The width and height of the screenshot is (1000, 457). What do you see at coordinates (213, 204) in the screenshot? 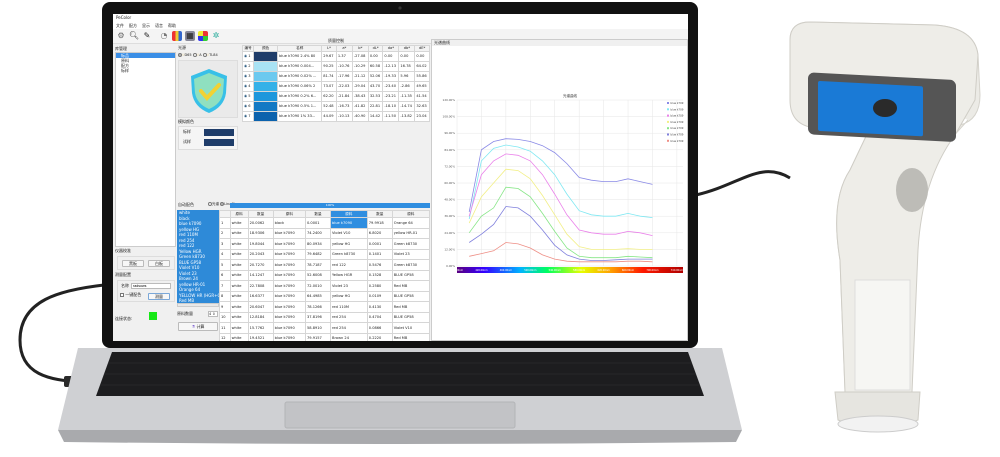
I see `mode-spectrum-radio: 光谱` at bounding box center [213, 204].